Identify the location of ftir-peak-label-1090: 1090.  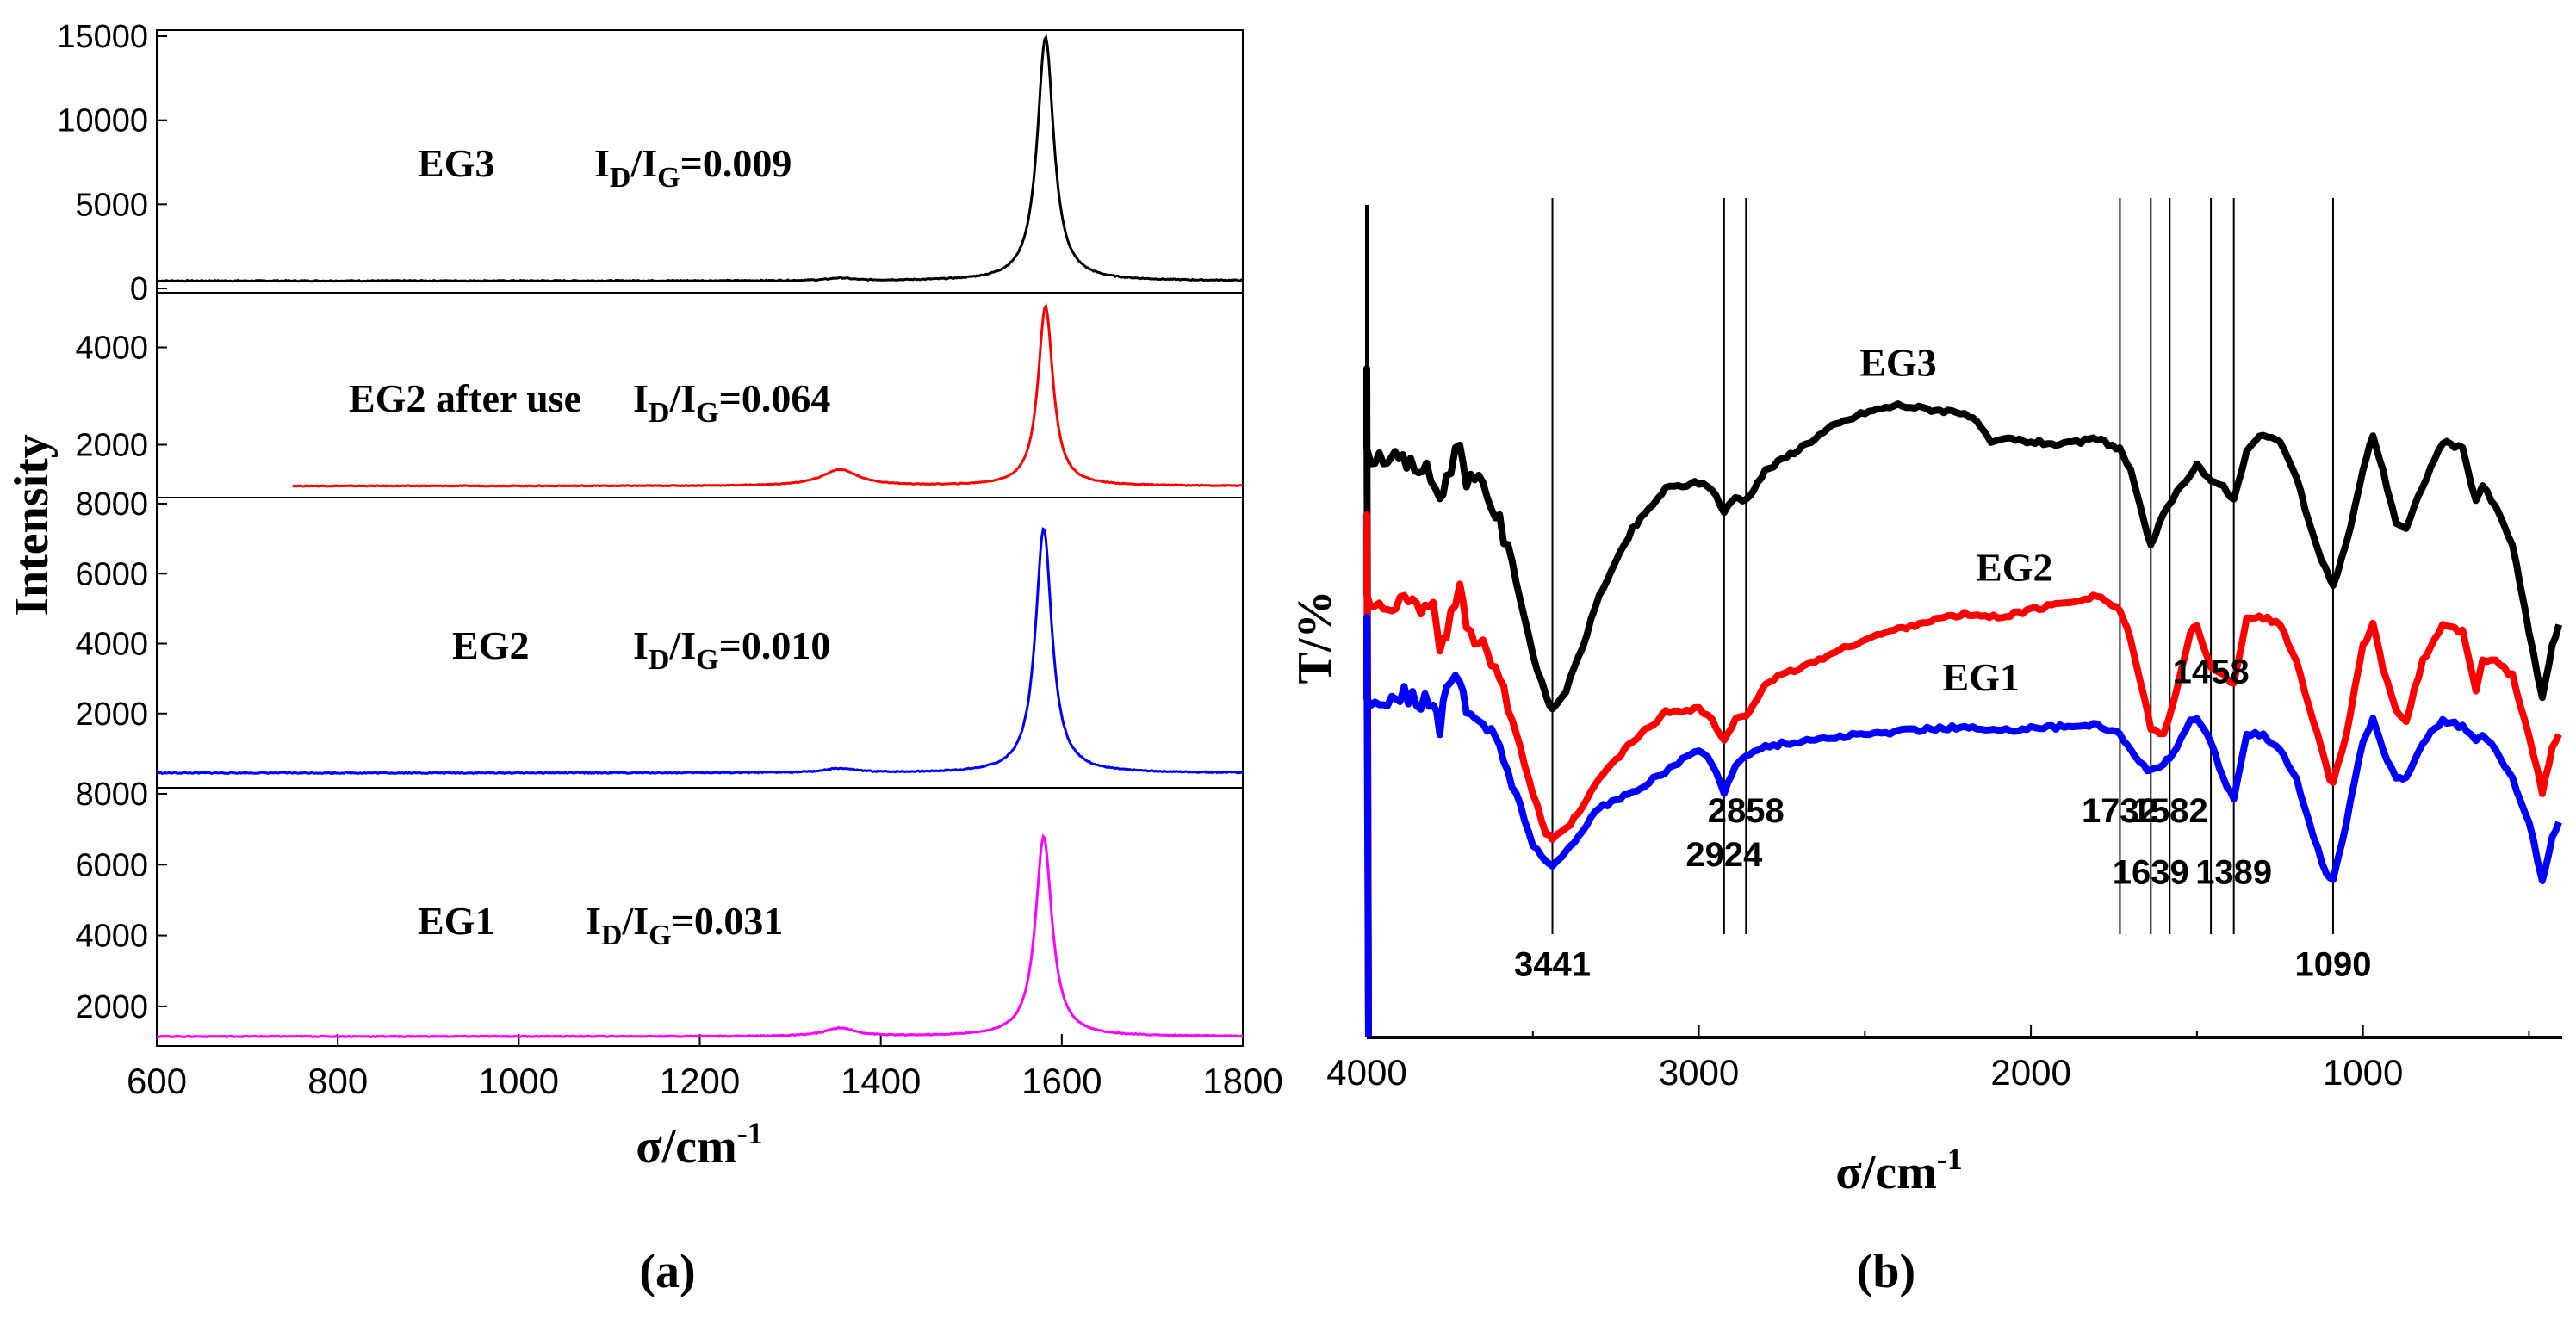
(2332, 965).